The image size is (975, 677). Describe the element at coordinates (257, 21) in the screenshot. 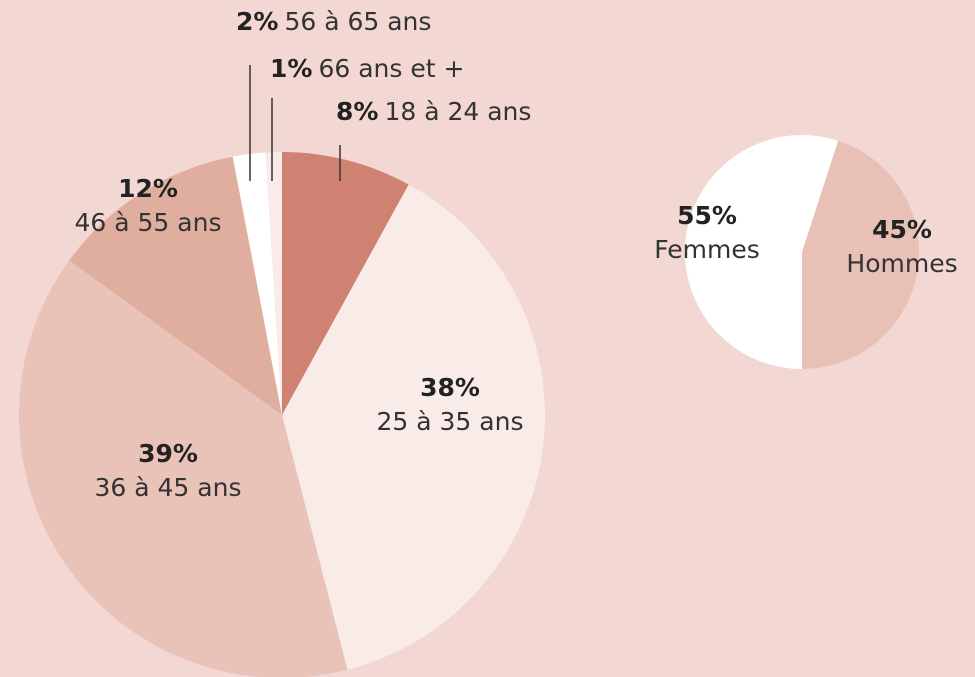

I see `slice-percent: 2%` at that location.